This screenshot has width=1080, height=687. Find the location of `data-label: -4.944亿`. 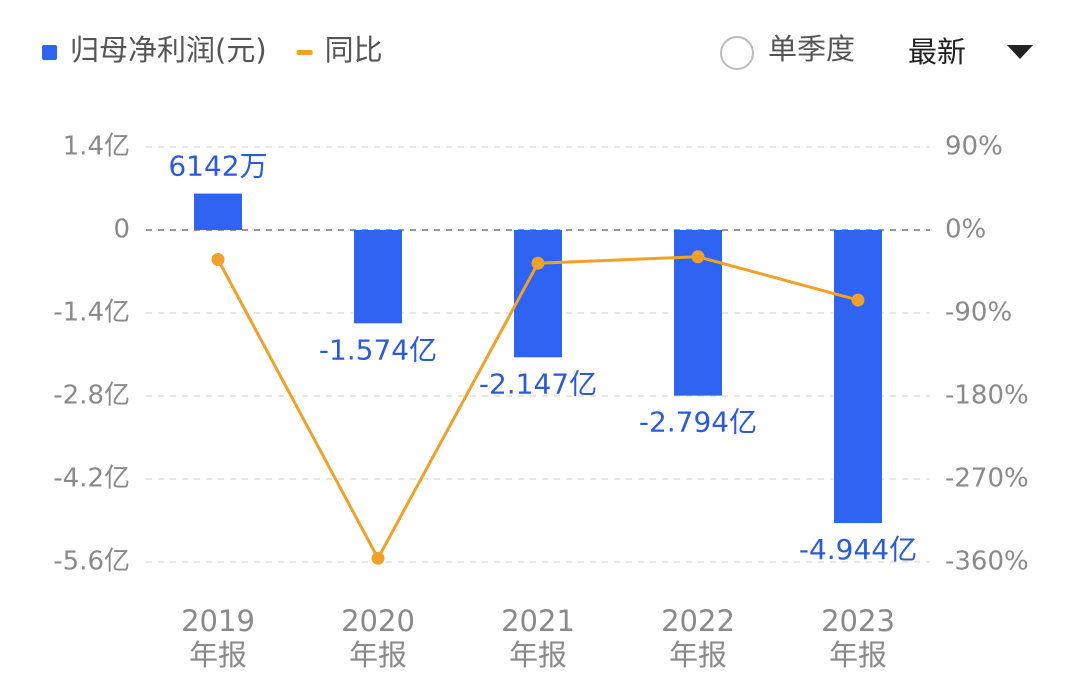

data-label: -4.944亿 is located at coordinates (858, 549).